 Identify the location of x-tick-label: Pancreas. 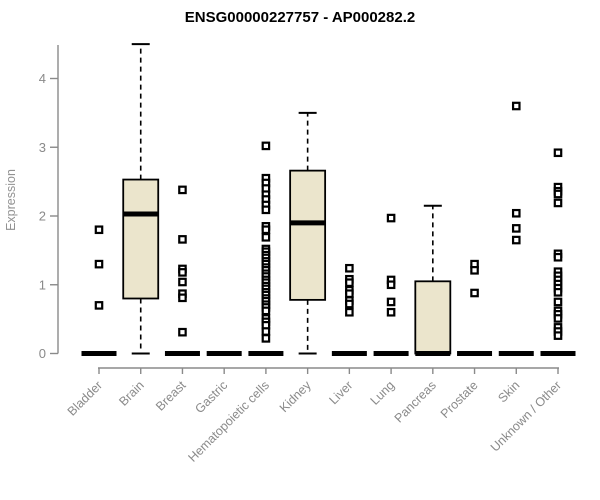
(415, 401).